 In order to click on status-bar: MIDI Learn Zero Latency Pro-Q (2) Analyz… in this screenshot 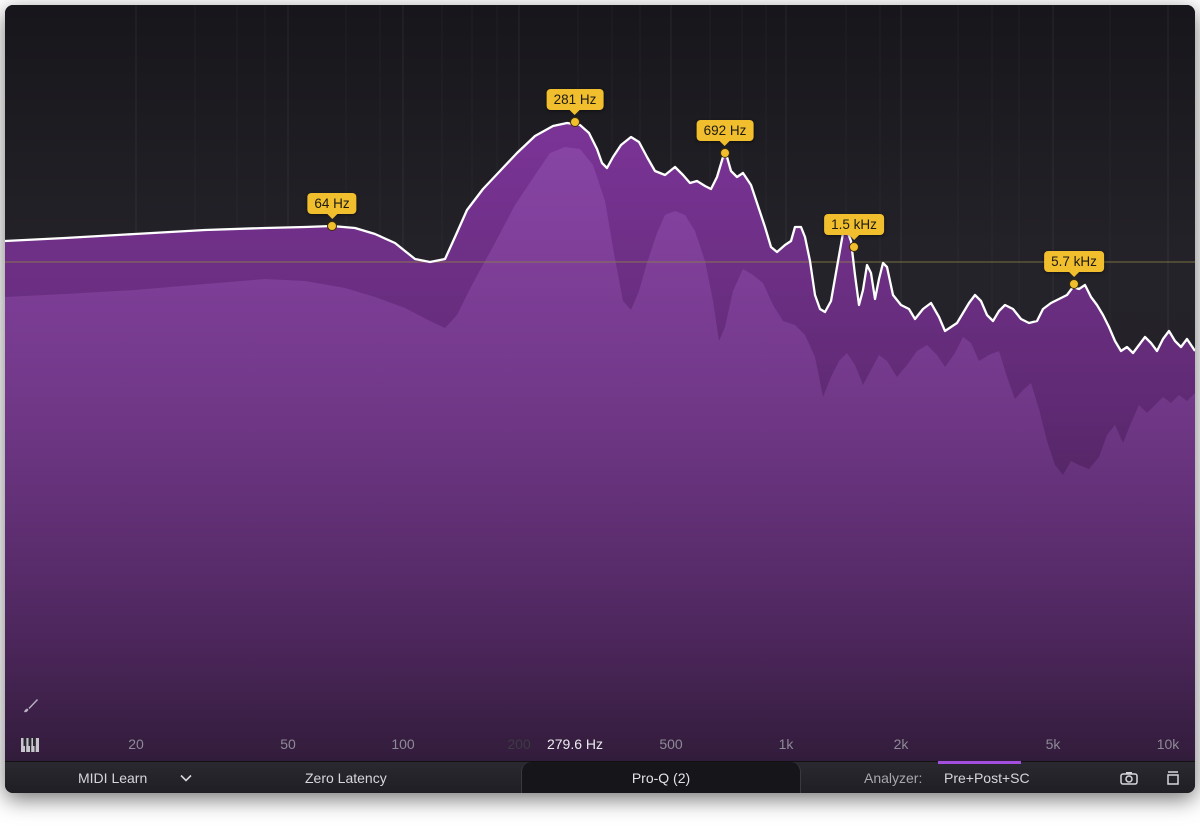, I will do `click(600, 777)`.